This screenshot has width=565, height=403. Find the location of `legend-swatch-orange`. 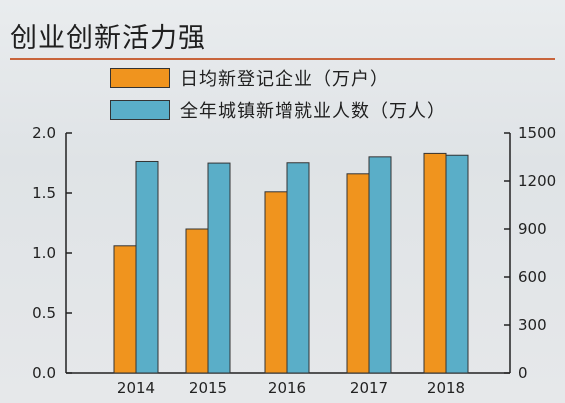

legend-swatch-orange is located at coordinates (140, 78).